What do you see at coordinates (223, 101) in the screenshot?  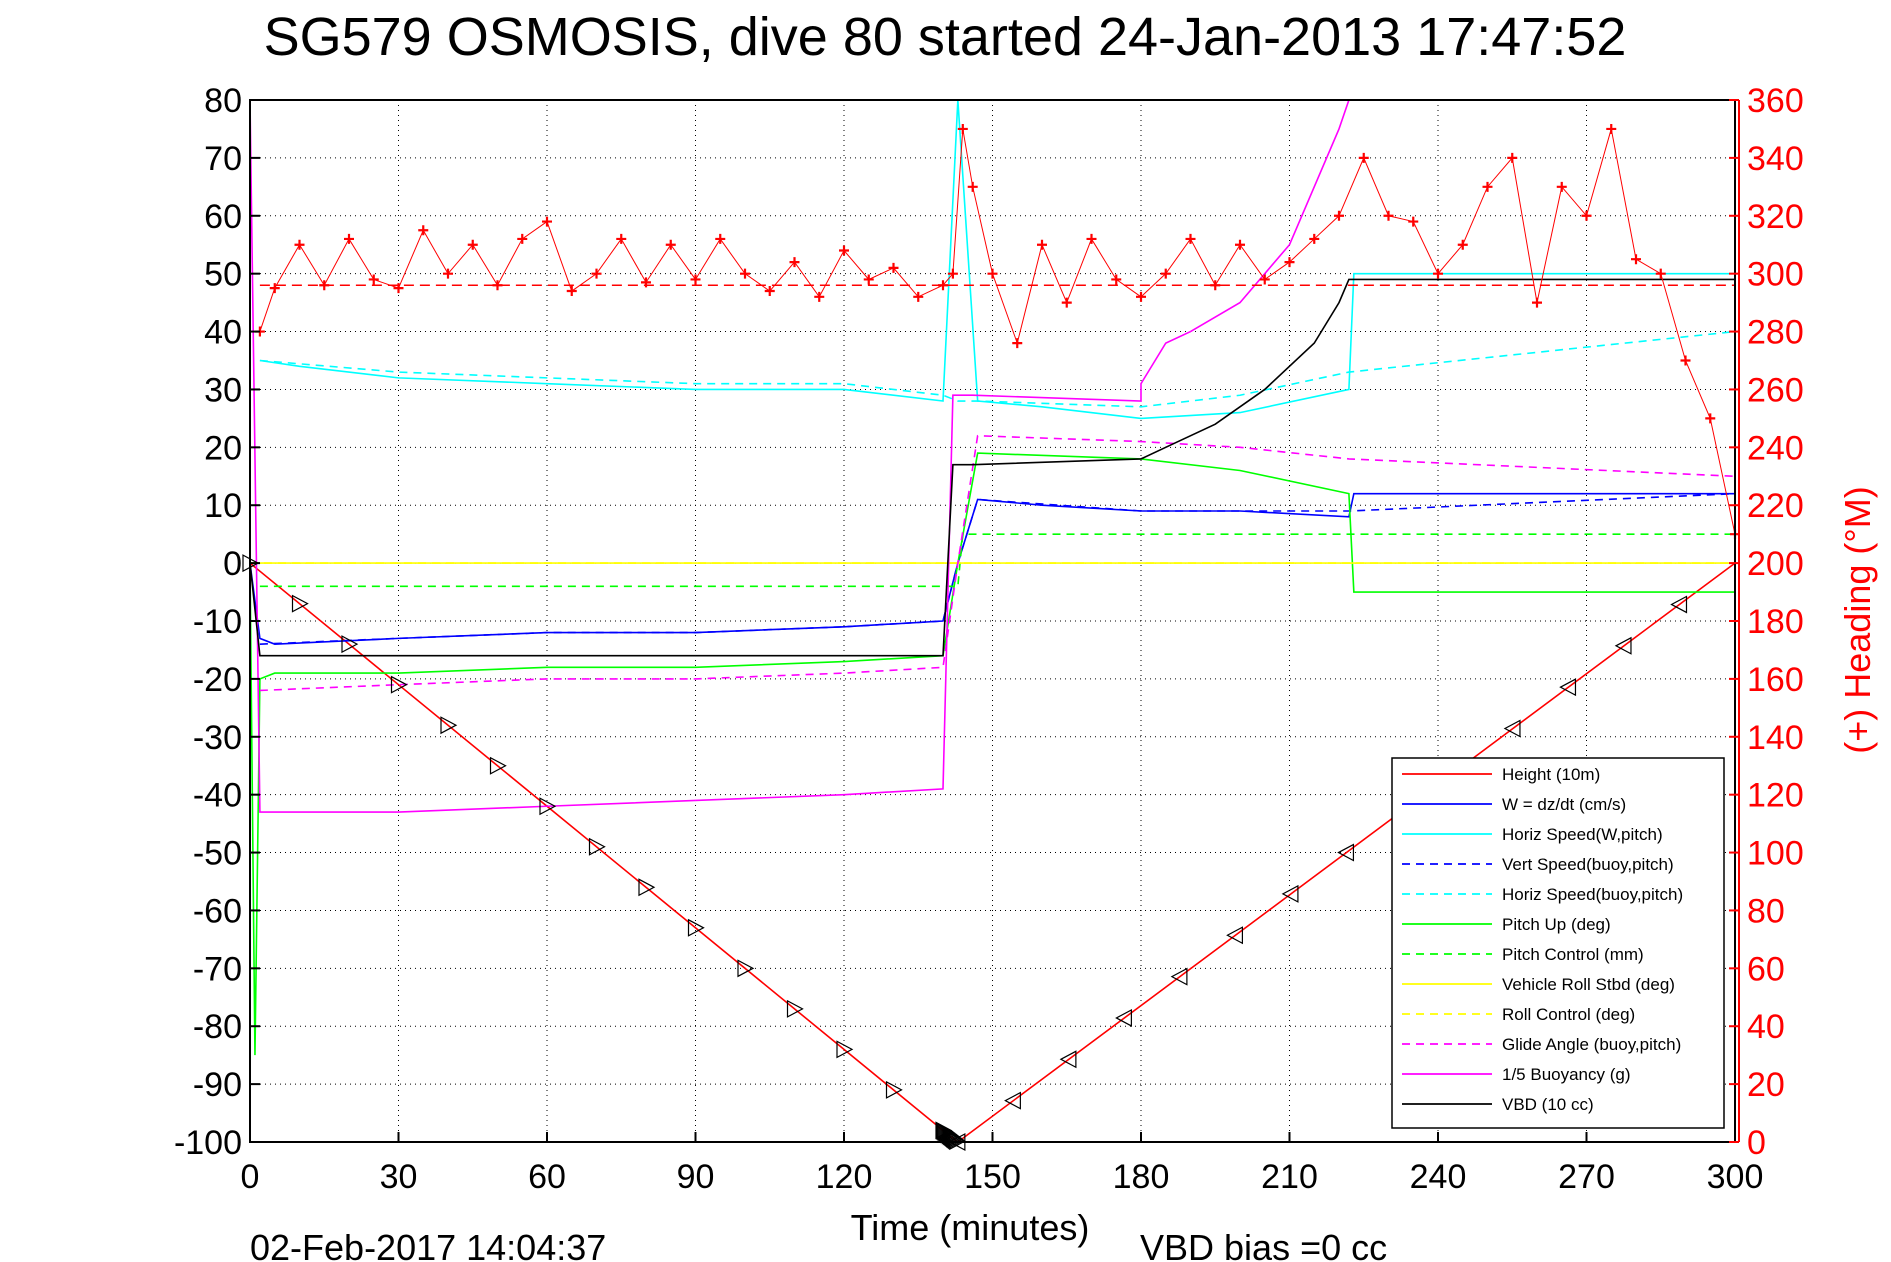 I see `y-tick-label-left: 80` at bounding box center [223, 101].